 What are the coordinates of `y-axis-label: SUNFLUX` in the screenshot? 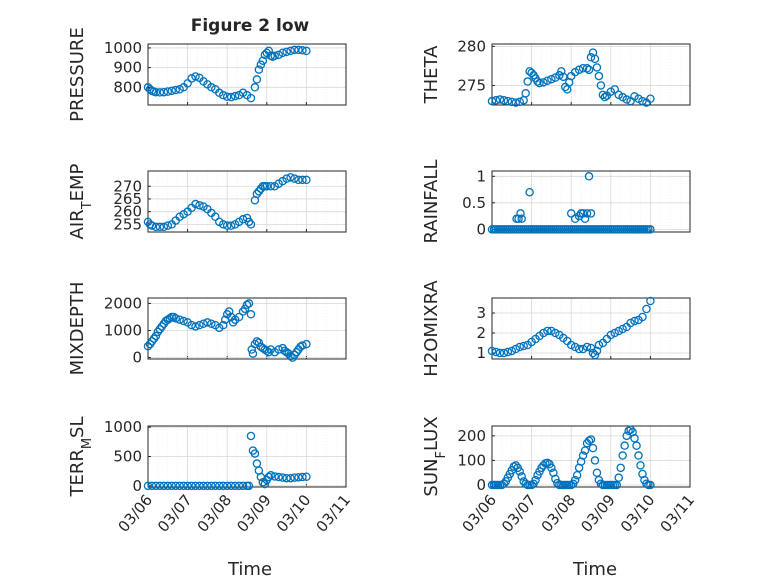 It's located at (435, 456).